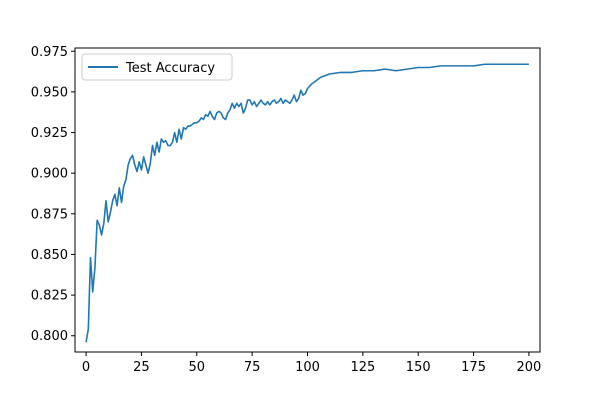 This screenshot has height=405, width=600. What do you see at coordinates (49, 296) in the screenshot?
I see `y-tick-label: 0.825` at bounding box center [49, 296].